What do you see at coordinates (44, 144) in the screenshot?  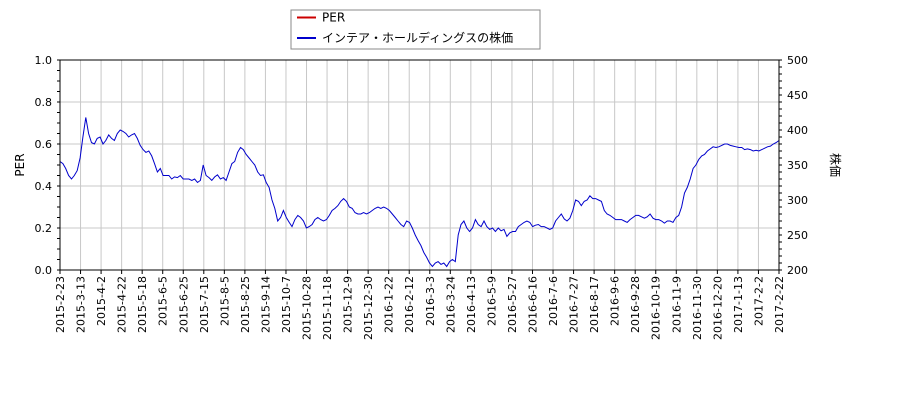 I see `y-left-tick-label: 0.6` at bounding box center [44, 144].